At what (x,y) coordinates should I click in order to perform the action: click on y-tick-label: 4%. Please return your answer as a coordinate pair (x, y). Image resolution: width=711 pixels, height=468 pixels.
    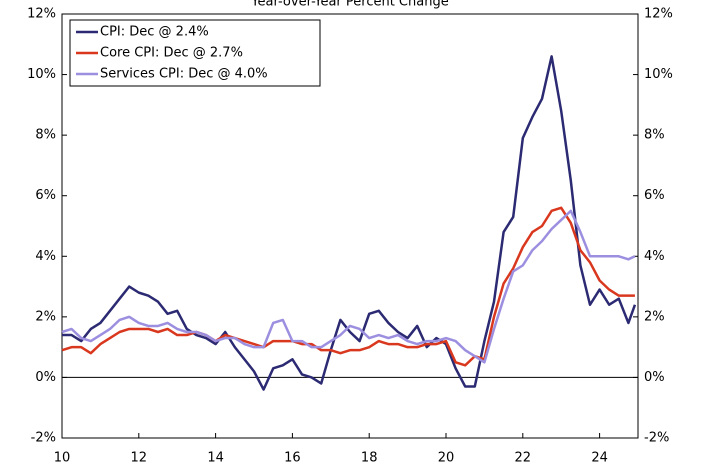
    Looking at the image, I should click on (45, 256).